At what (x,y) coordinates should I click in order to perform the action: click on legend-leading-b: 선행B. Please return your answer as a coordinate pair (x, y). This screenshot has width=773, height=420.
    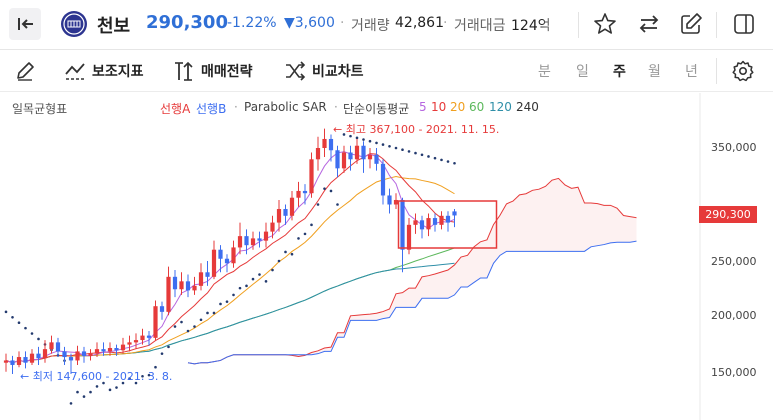
    Looking at the image, I should click on (211, 109).